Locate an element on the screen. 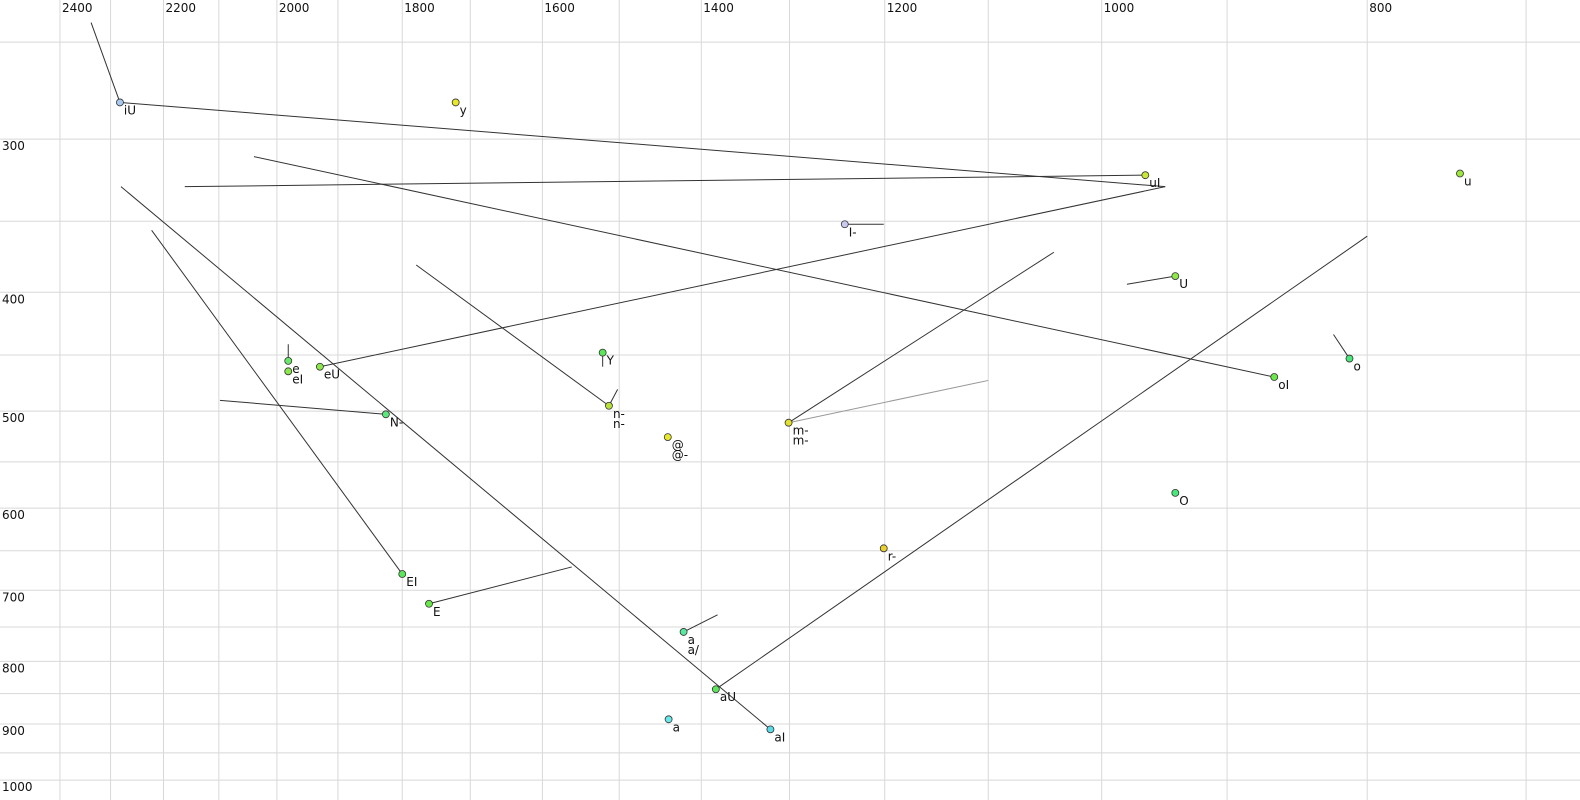  point-label: aU is located at coordinates (728, 697).